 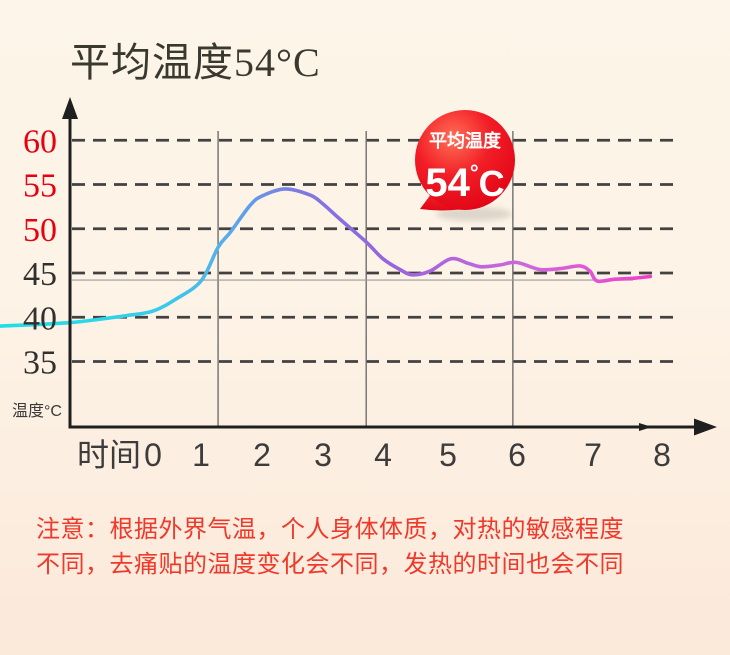 I want to click on x-tick-label: 6, so click(x=517, y=455).